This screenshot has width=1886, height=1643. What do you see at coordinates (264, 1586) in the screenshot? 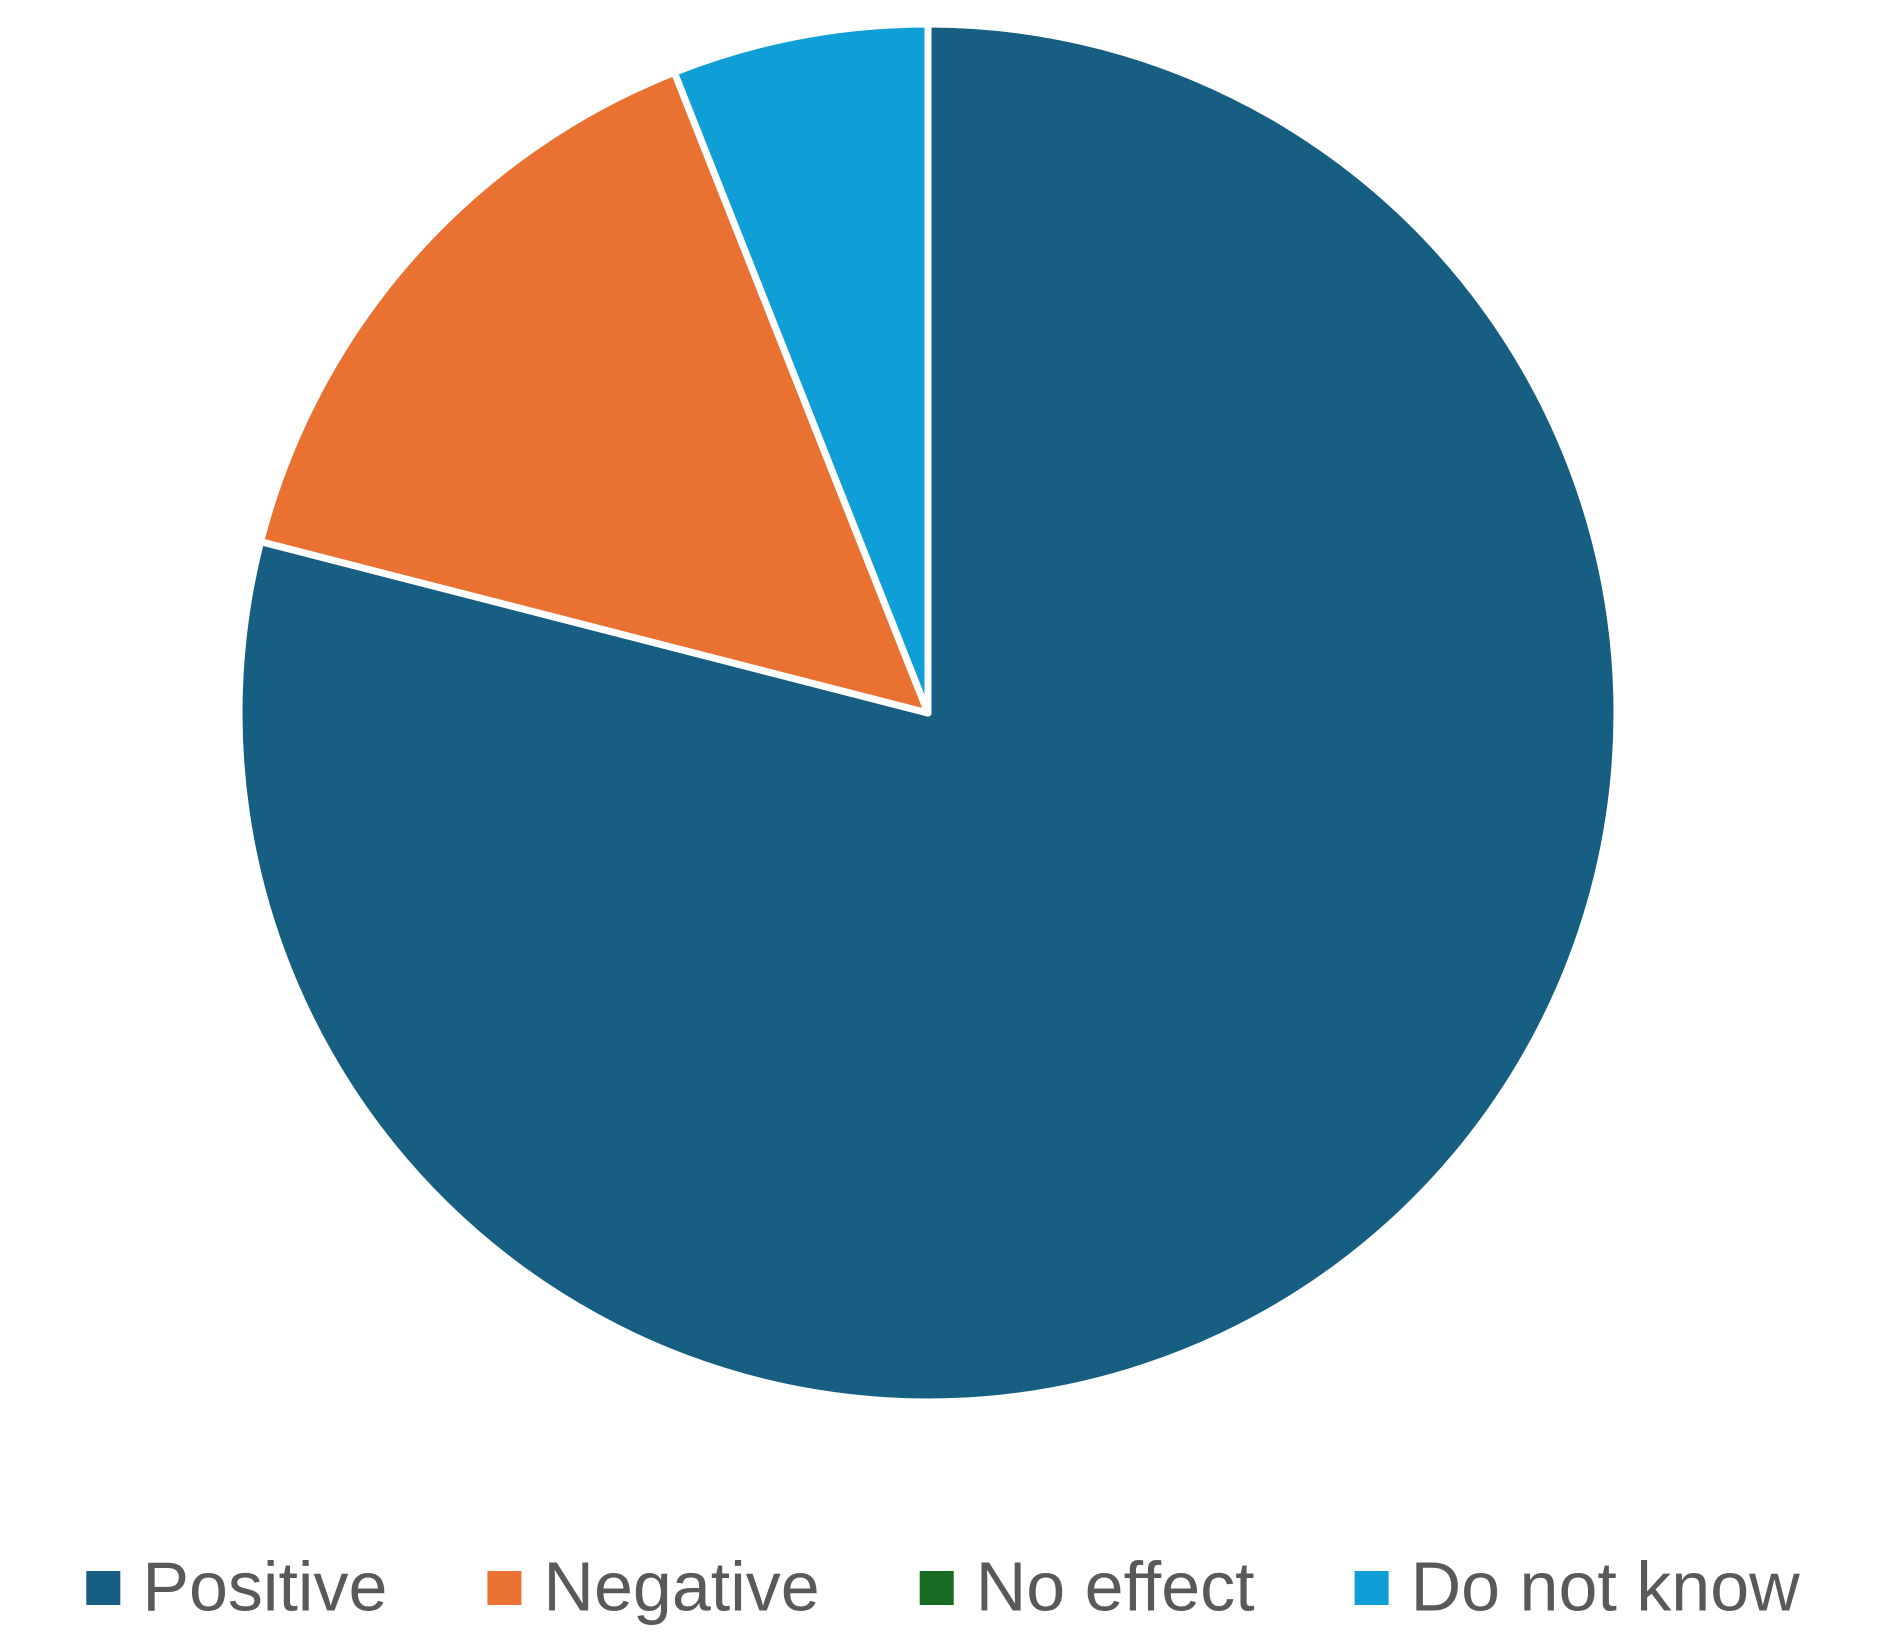
I see `legend-label: Positive` at bounding box center [264, 1586].